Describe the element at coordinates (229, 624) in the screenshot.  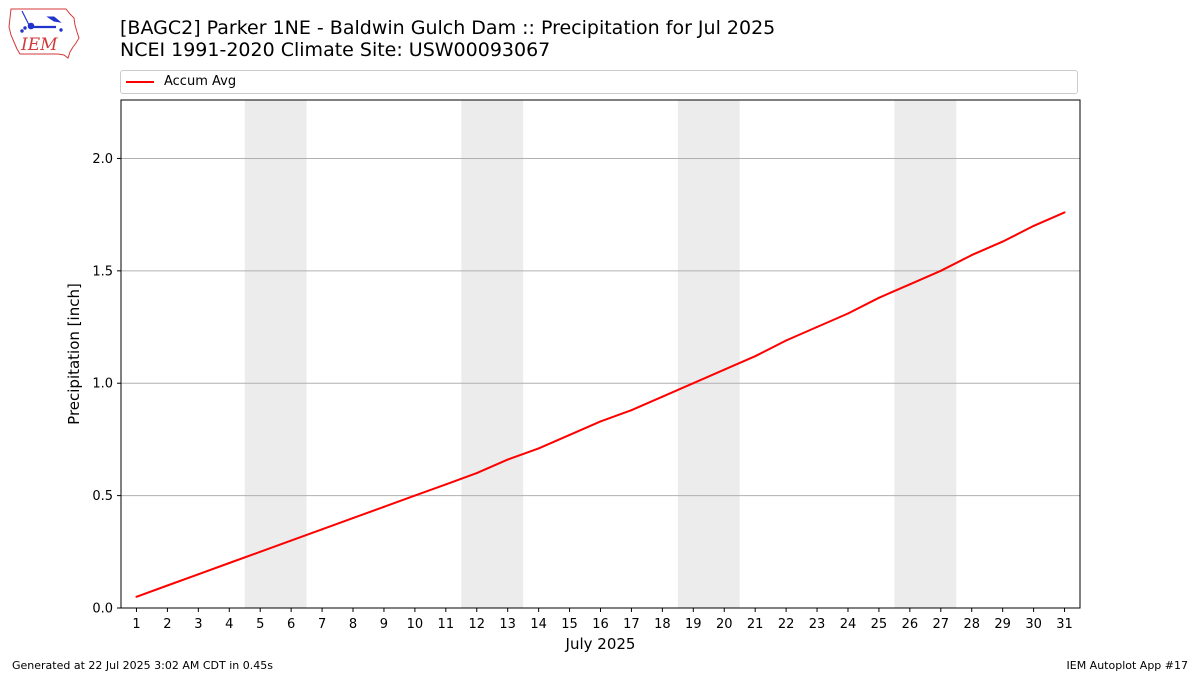
I see `x-tick-label: 4` at that location.